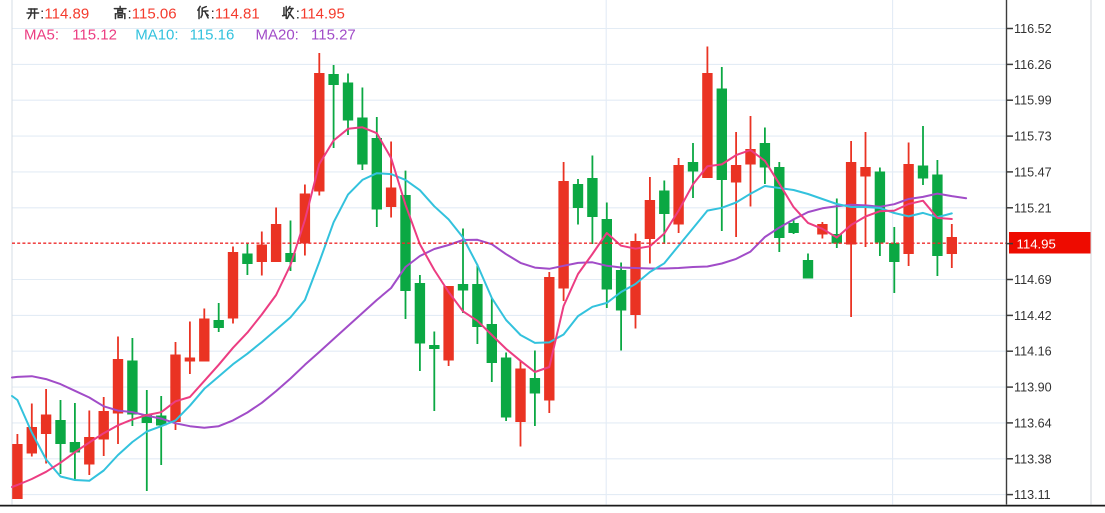  Describe the element at coordinates (1033, 316) in the screenshot. I see `svg-text: 114.42` at that location.